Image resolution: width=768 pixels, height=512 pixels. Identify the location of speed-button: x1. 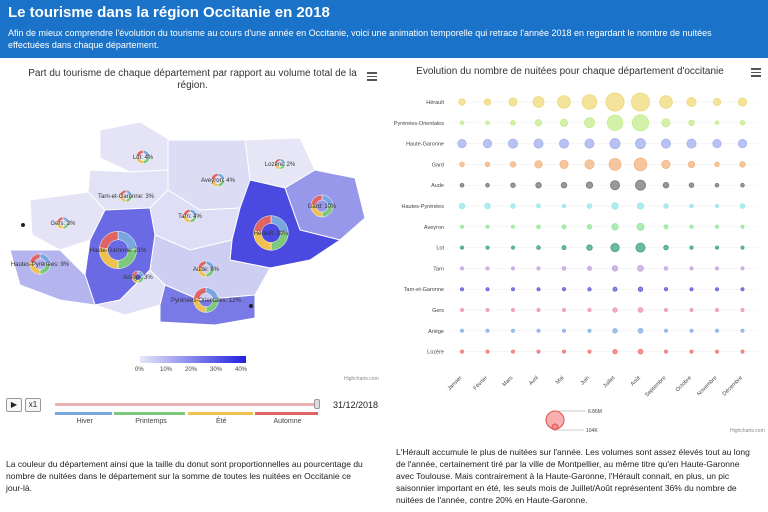
(33, 405).